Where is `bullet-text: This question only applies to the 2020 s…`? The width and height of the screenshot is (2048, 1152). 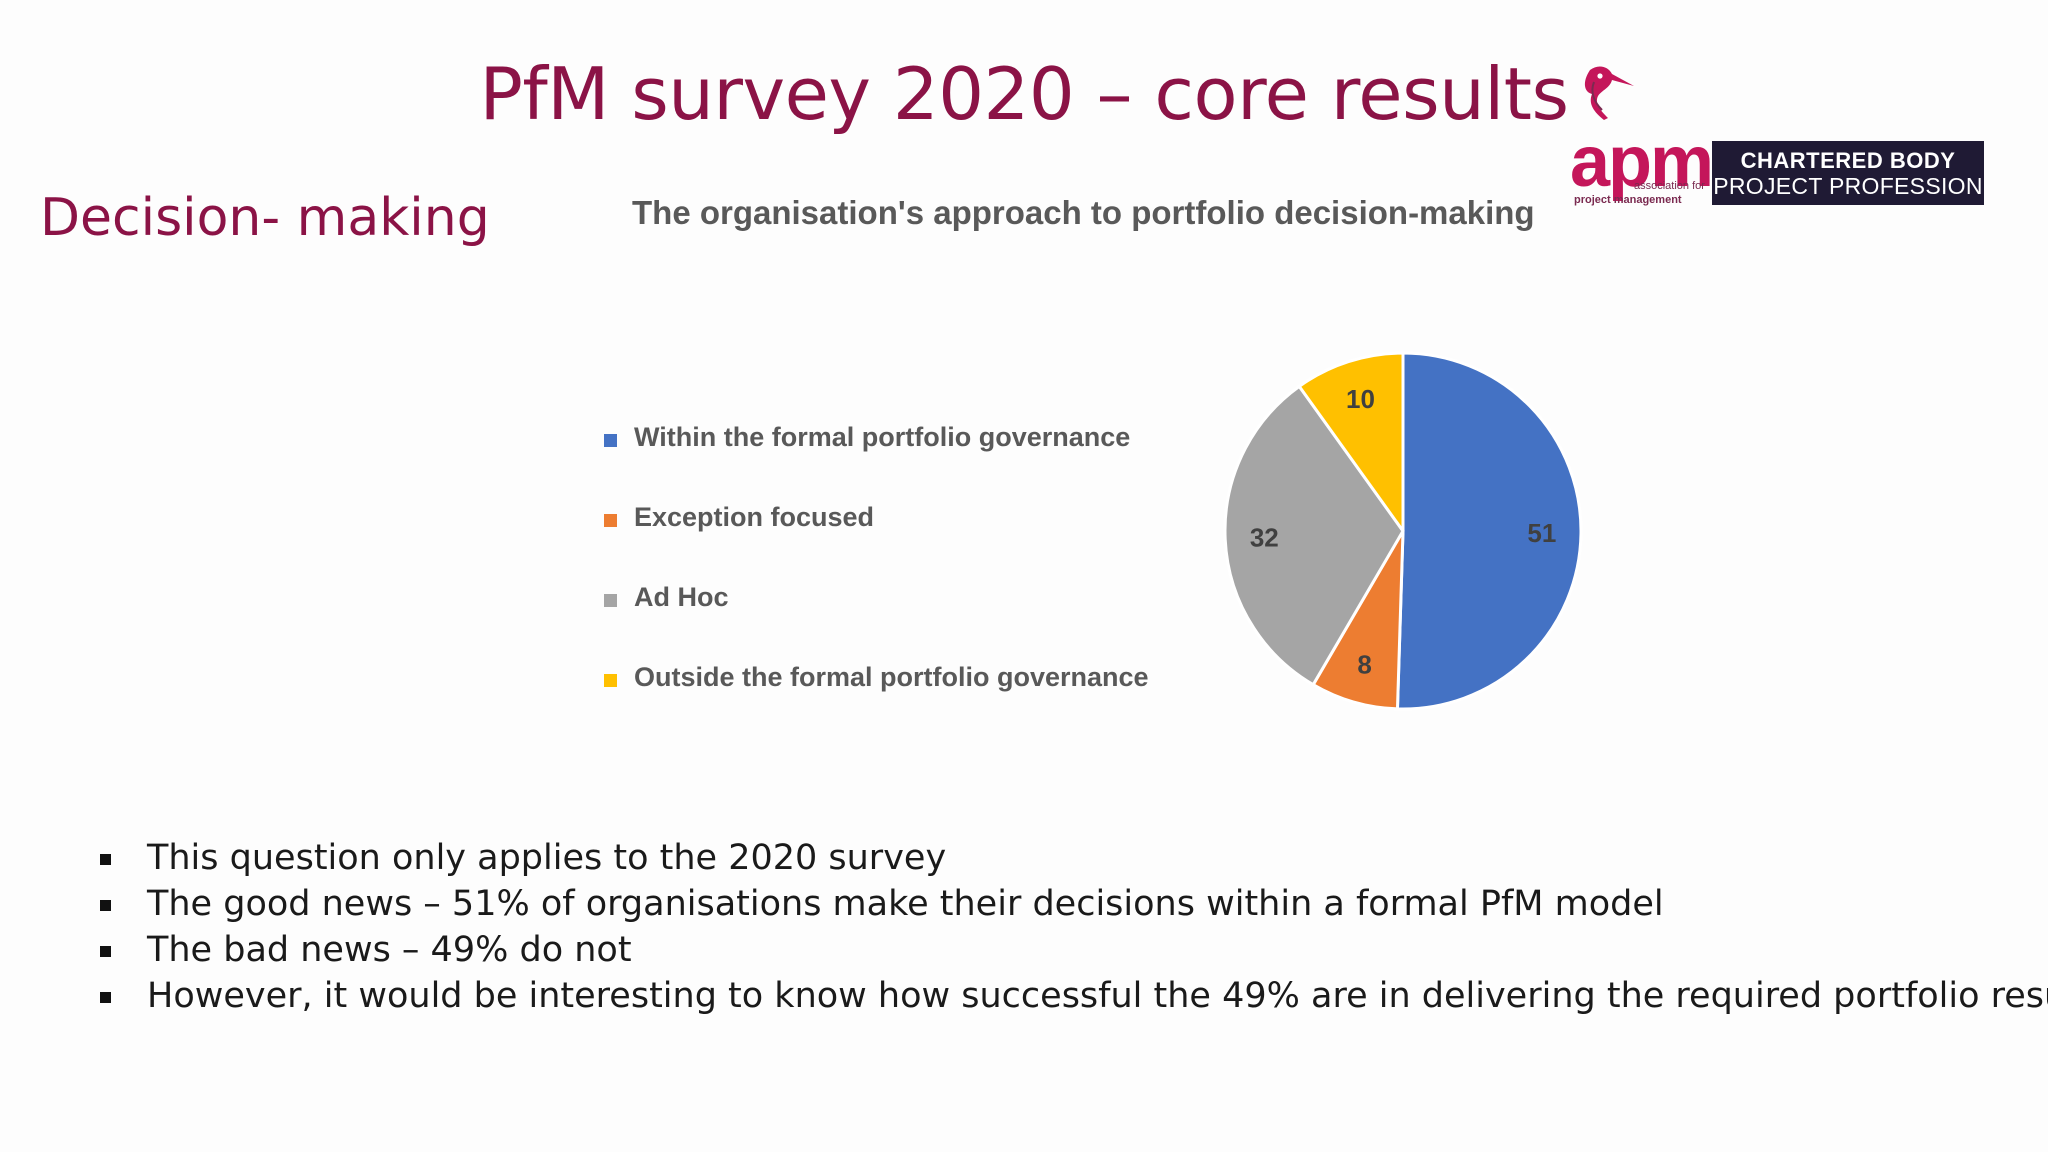
bullet-text: This question only applies to the 2020 s… is located at coordinates (547, 858).